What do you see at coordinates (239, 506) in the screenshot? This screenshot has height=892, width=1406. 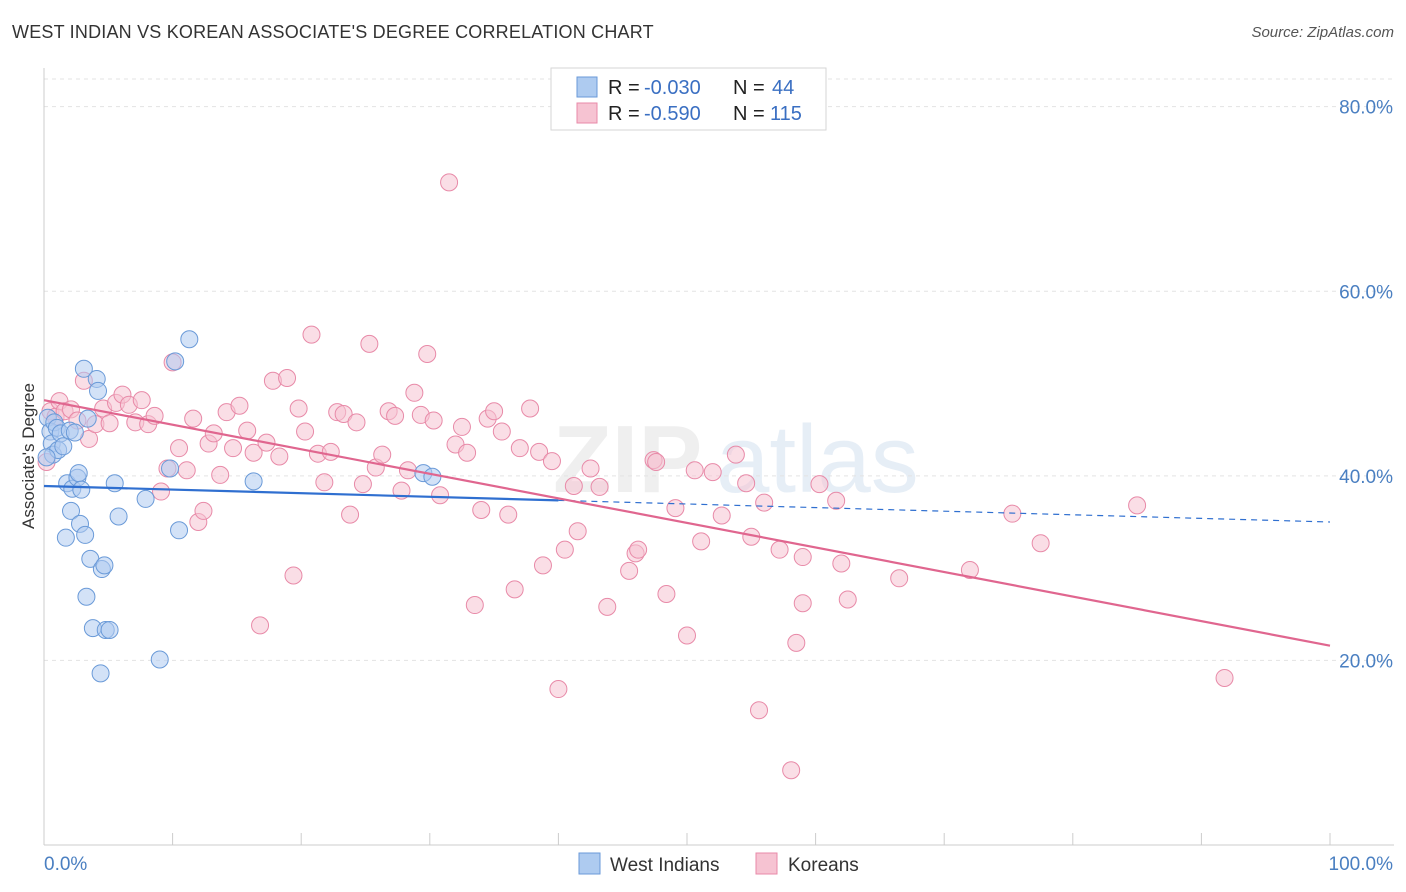 I see `west-indian-points` at bounding box center [239, 506].